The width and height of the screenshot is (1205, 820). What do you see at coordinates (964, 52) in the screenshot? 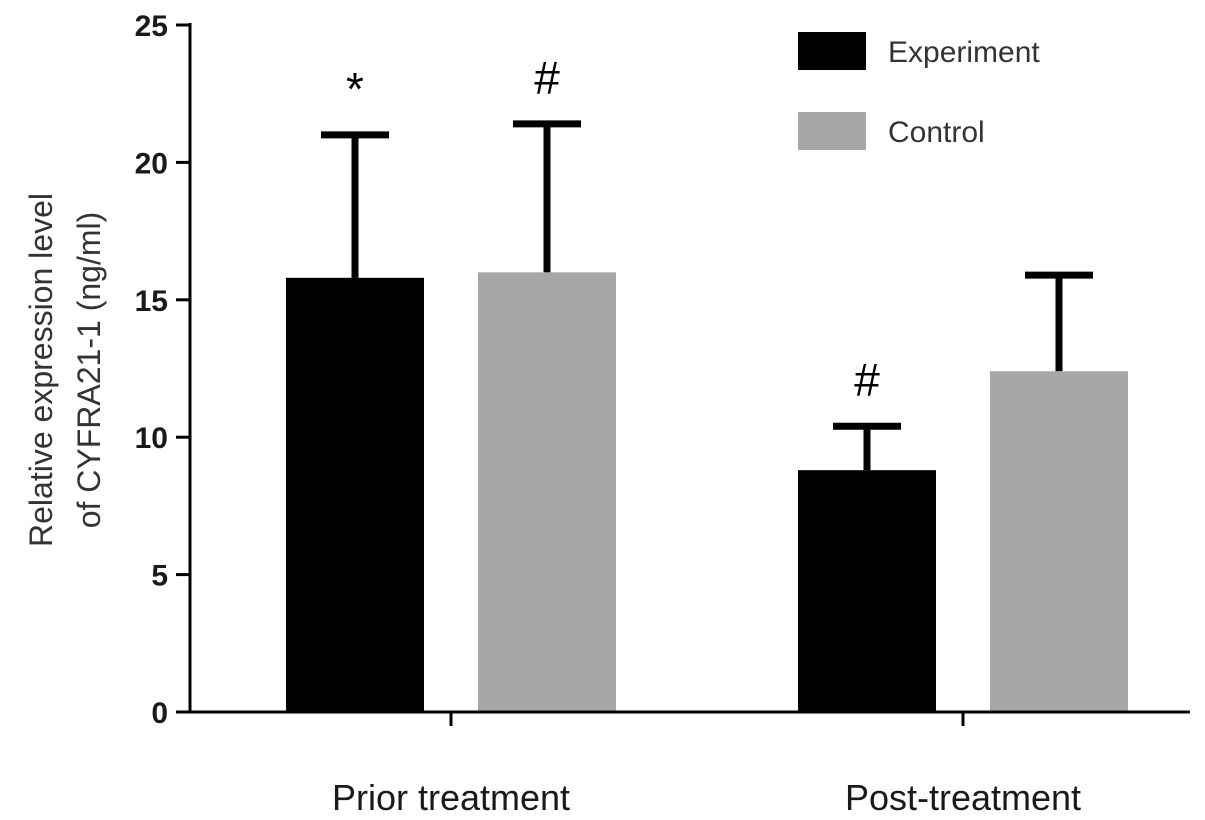
I see `legend-label: Experiment` at bounding box center [964, 52].